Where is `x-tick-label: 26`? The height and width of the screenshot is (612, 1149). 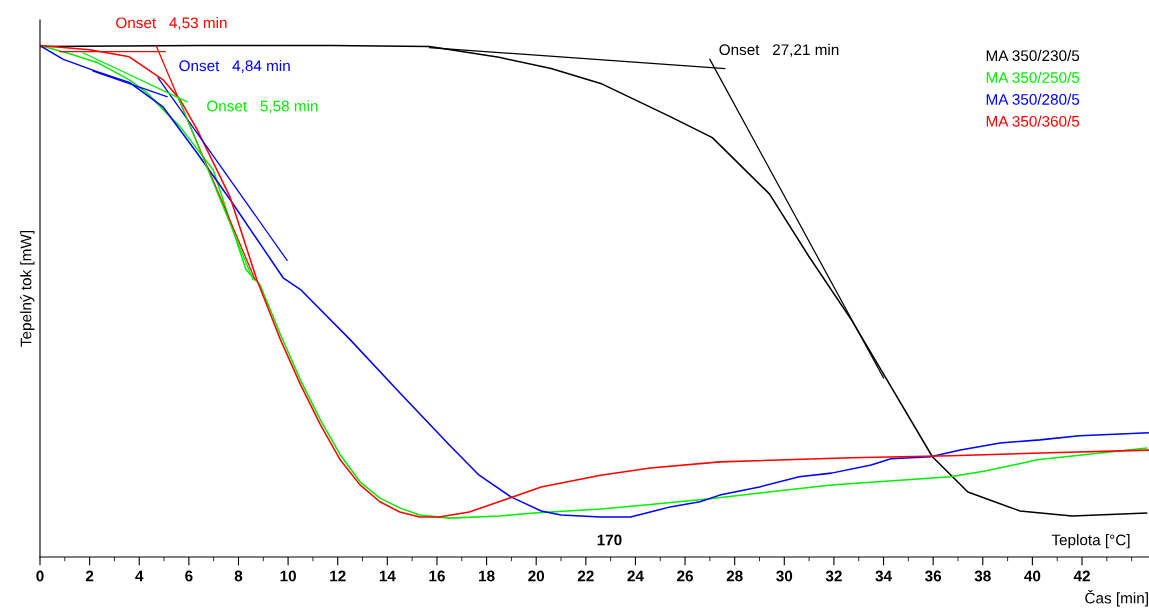 x-tick-label: 26 is located at coordinates (685, 576).